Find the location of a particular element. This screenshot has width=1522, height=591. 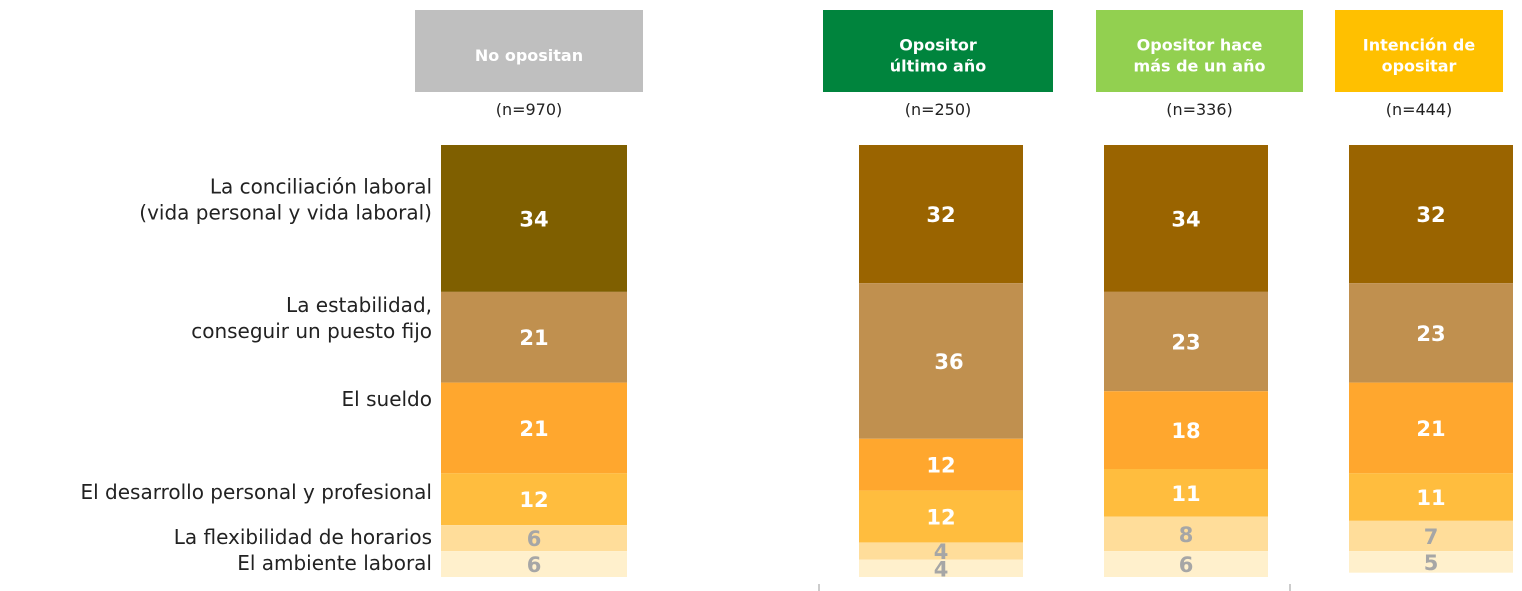

value-label: 18 is located at coordinates (1185, 431).